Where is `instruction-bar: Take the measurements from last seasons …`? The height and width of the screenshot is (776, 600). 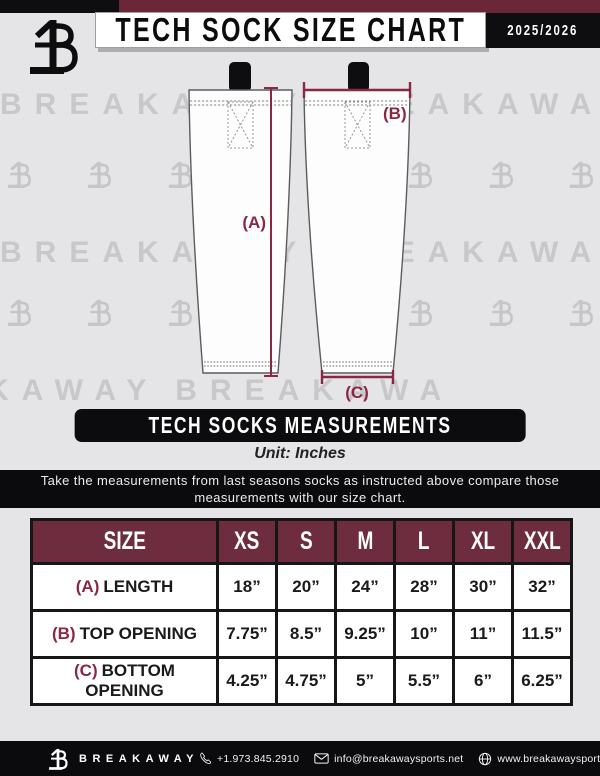
instruction-bar: Take the measurements from last seasons … is located at coordinates (300, 489).